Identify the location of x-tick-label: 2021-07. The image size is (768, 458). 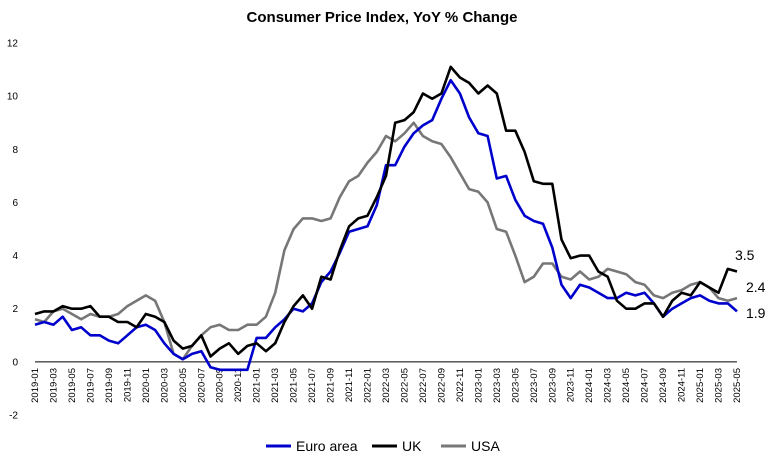
(312, 385).